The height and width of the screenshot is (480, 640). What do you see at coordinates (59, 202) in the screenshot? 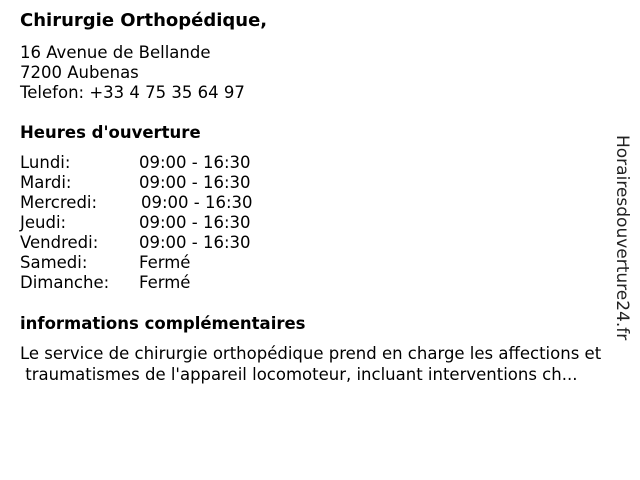
I see `day-label: Mercredi:` at bounding box center [59, 202].